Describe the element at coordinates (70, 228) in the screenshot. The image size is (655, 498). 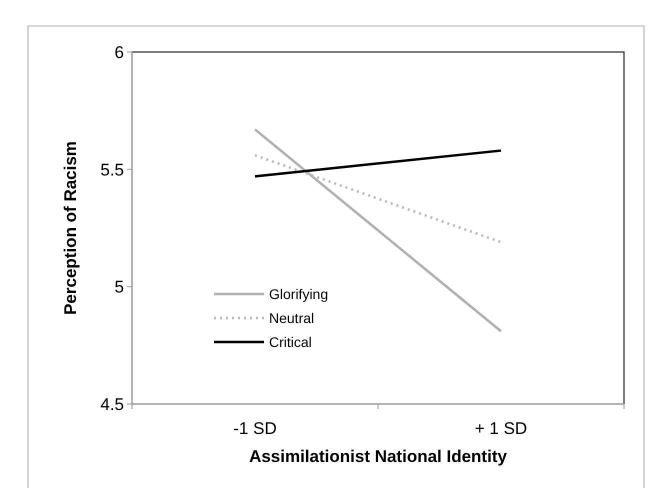
I see `y-axis-title: Perception of Racism` at that location.